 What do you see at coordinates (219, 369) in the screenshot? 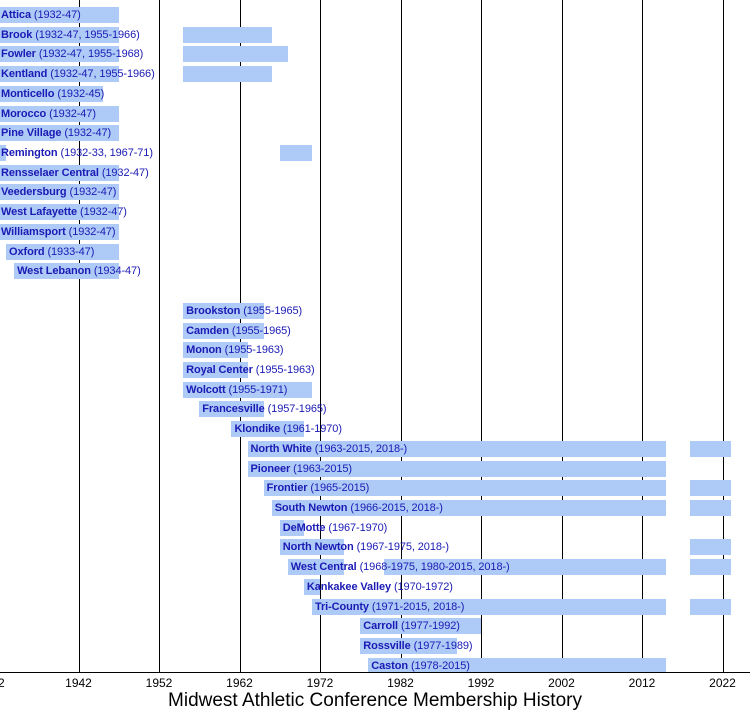
I see `school-name: Royal Center` at bounding box center [219, 369].